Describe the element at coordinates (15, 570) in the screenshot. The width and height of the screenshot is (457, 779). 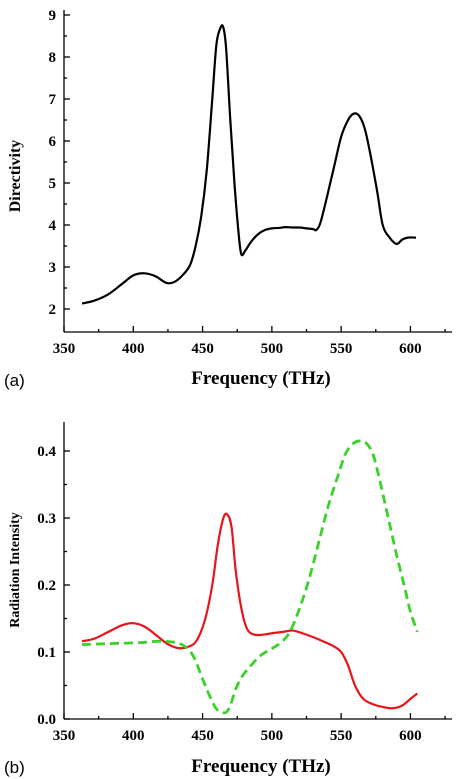
I see `panel-b-ylabel: Radiation Intensity` at that location.